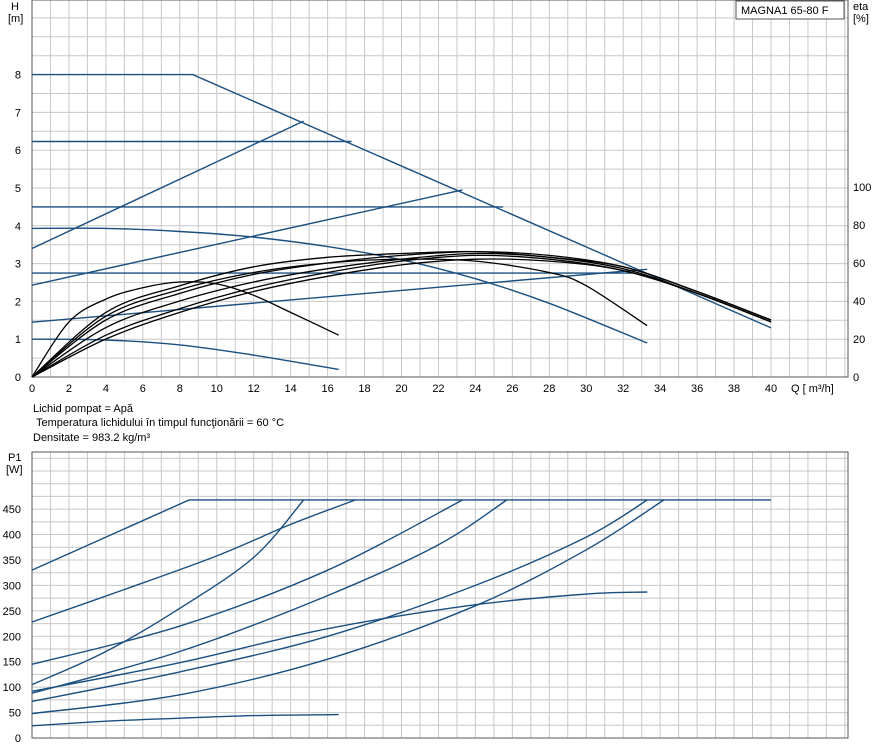  What do you see at coordinates (861, 19) in the screenshot?
I see `eta-axis-unit: [%]` at bounding box center [861, 19].